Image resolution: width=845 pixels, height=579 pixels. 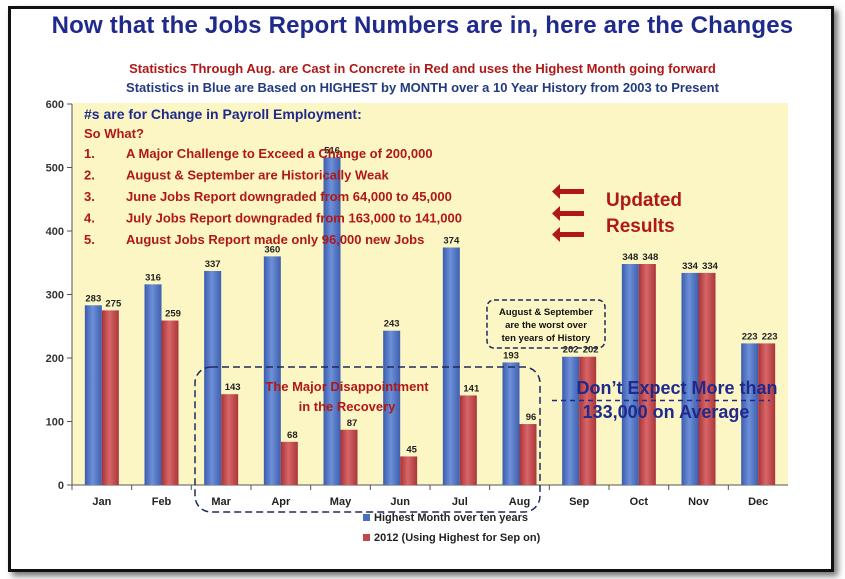 I want to click on annotation-so-what: So What?, so click(x=114, y=133).